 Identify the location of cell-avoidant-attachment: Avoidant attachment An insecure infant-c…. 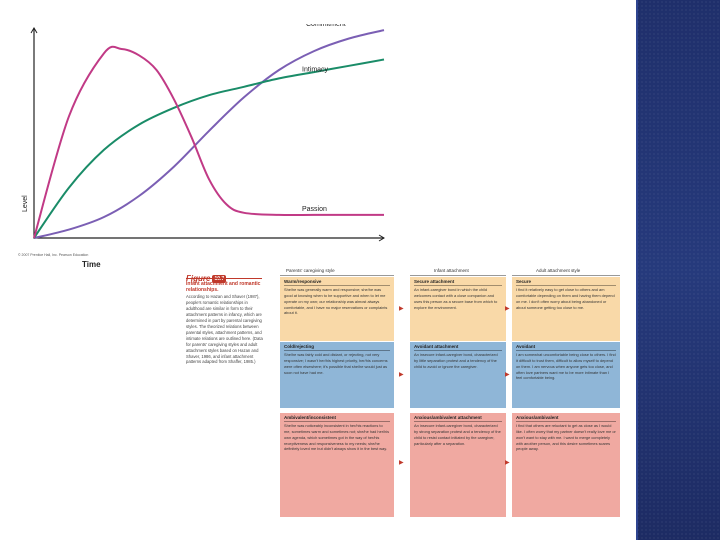
(458, 375).